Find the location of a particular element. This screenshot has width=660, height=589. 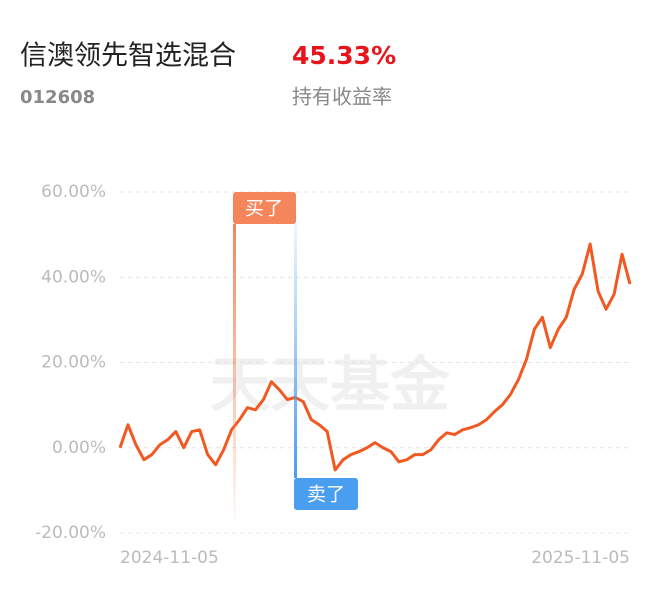

buy-tag is located at coordinates (264, 208).